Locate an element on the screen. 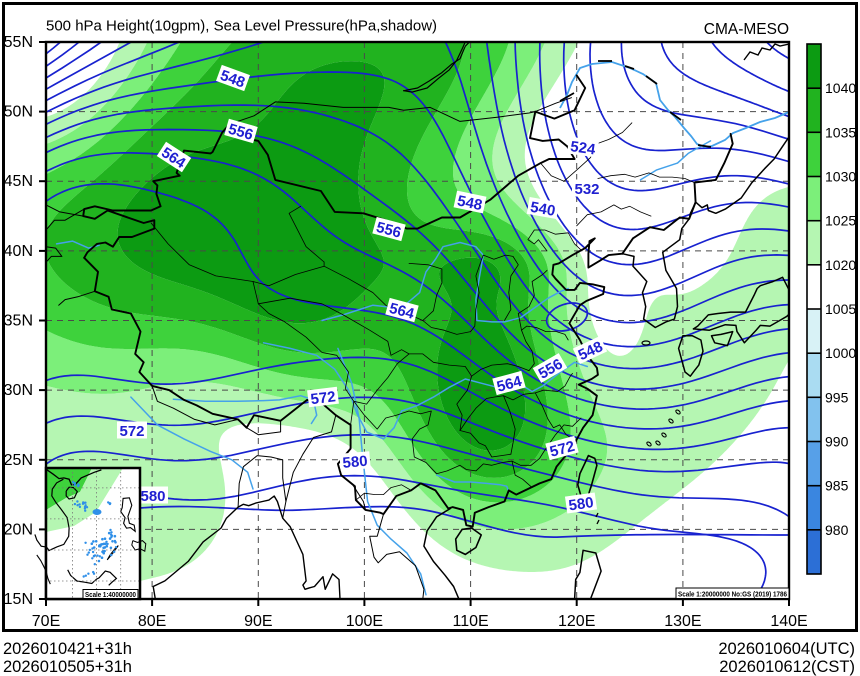 This screenshot has height=676, width=860. svg-text: 1040 is located at coordinates (840, 88).